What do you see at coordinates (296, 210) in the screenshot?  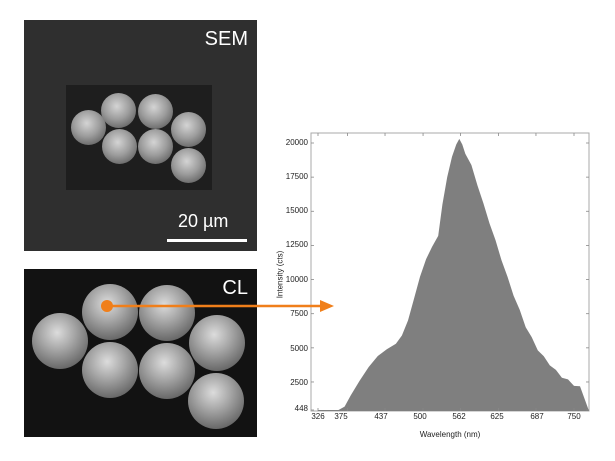 I see `y-tick-label: 15000` at bounding box center [296, 210].